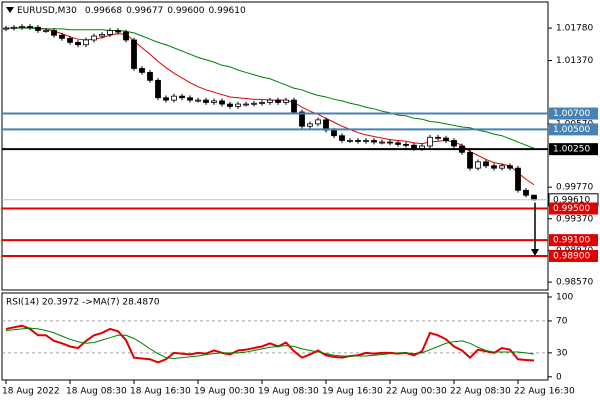 Image resolution: width=600 pixels, height=400 pixels. I want to click on x-tick-label: 22 Aug 00:30, so click(416, 392).